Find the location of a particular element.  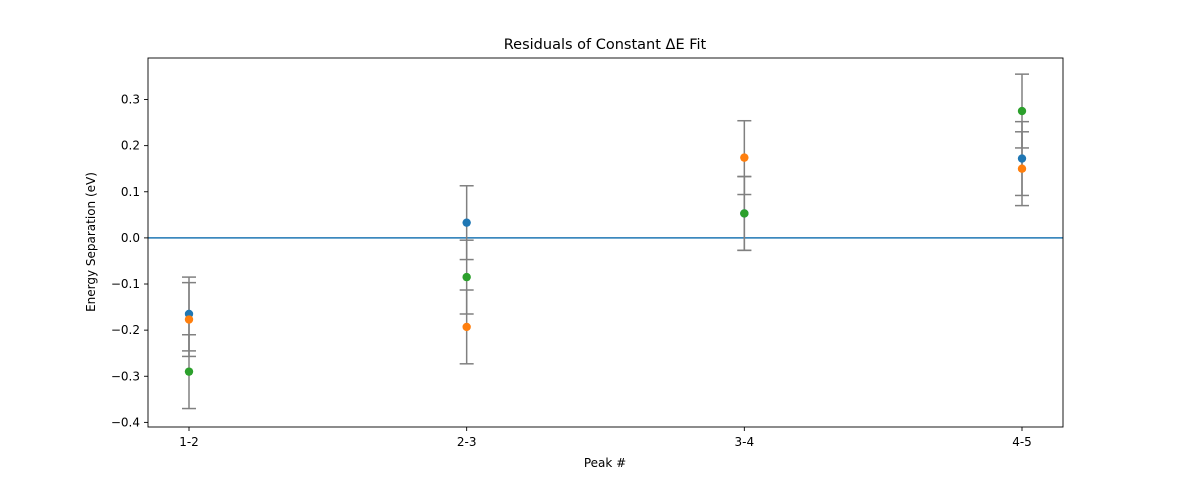

x-tick-label: 4-5 is located at coordinates (1022, 442).